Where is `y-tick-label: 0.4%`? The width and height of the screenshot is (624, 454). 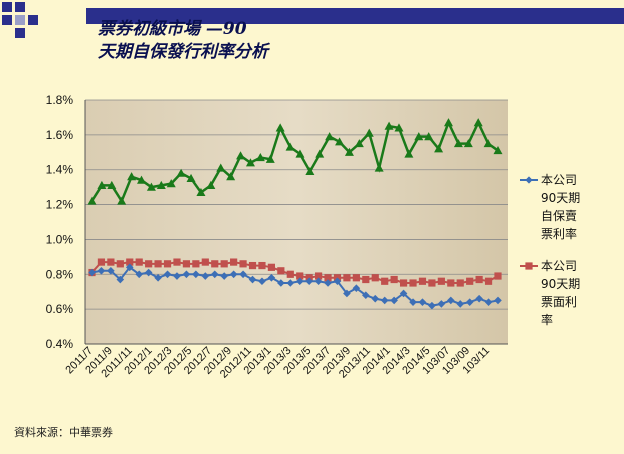
y-tick-label: 0.4% is located at coordinates (60, 344).